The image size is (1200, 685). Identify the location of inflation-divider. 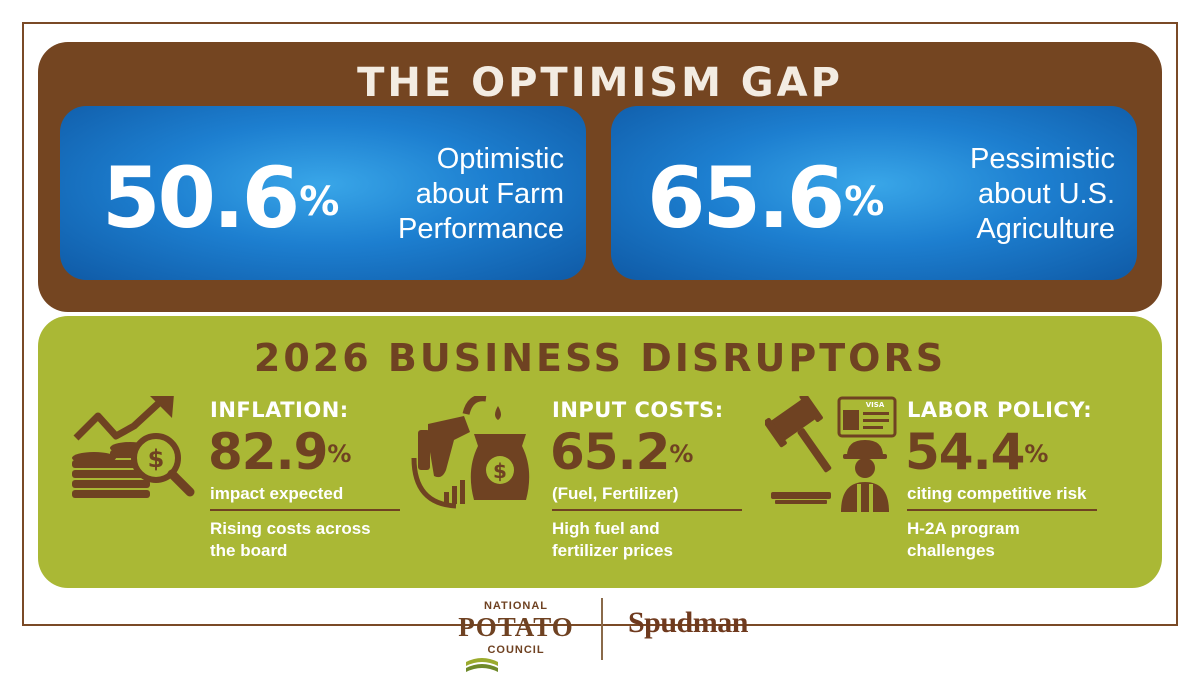
(305, 510).